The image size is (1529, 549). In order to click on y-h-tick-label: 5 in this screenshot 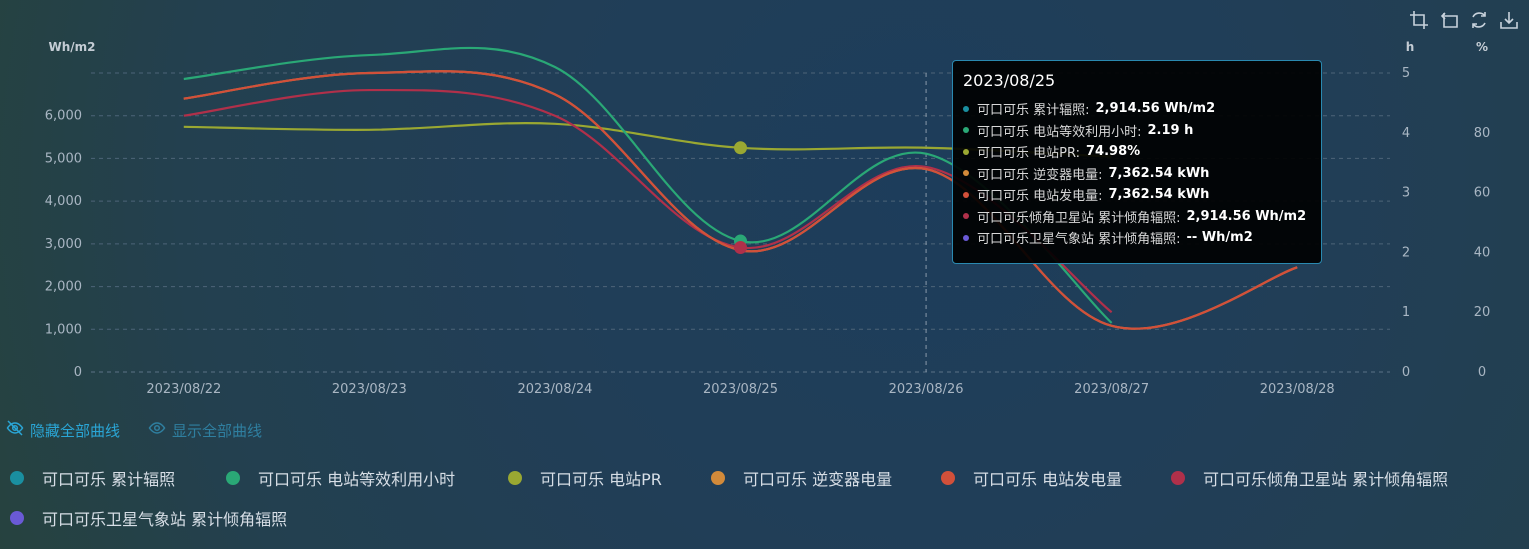, I will do `click(1406, 73)`.